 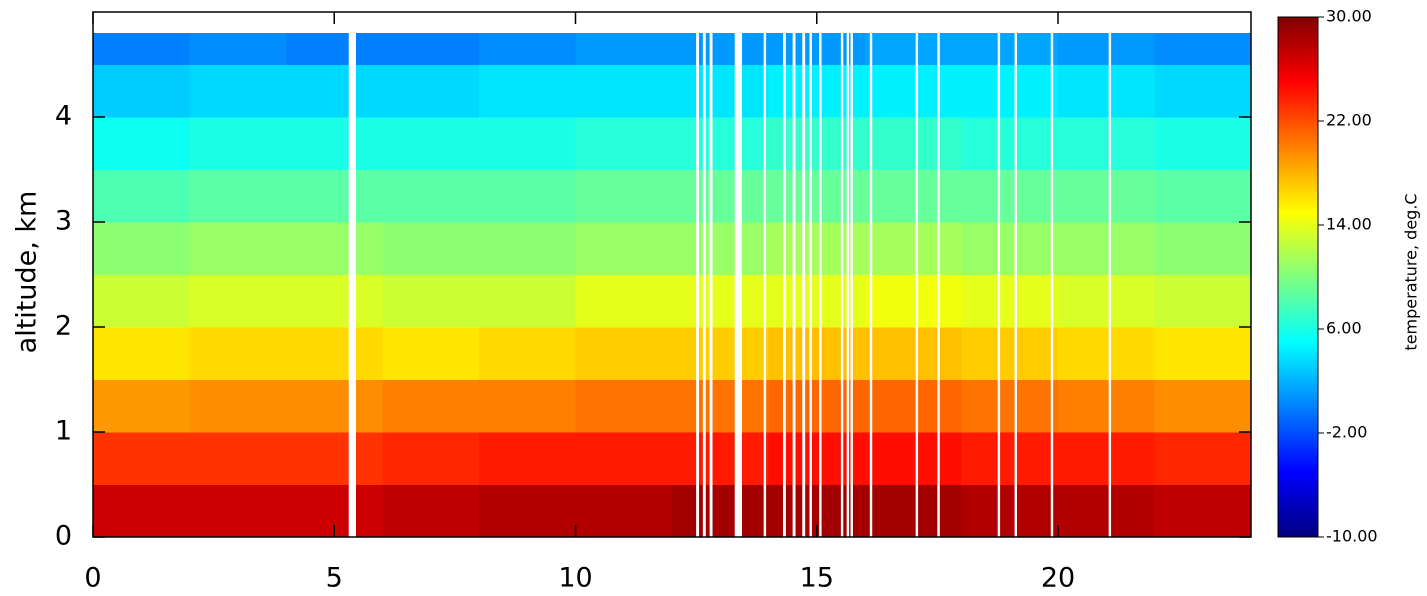 What do you see at coordinates (27, 272) in the screenshot?
I see `y-axis-label: altitude, km` at bounding box center [27, 272].